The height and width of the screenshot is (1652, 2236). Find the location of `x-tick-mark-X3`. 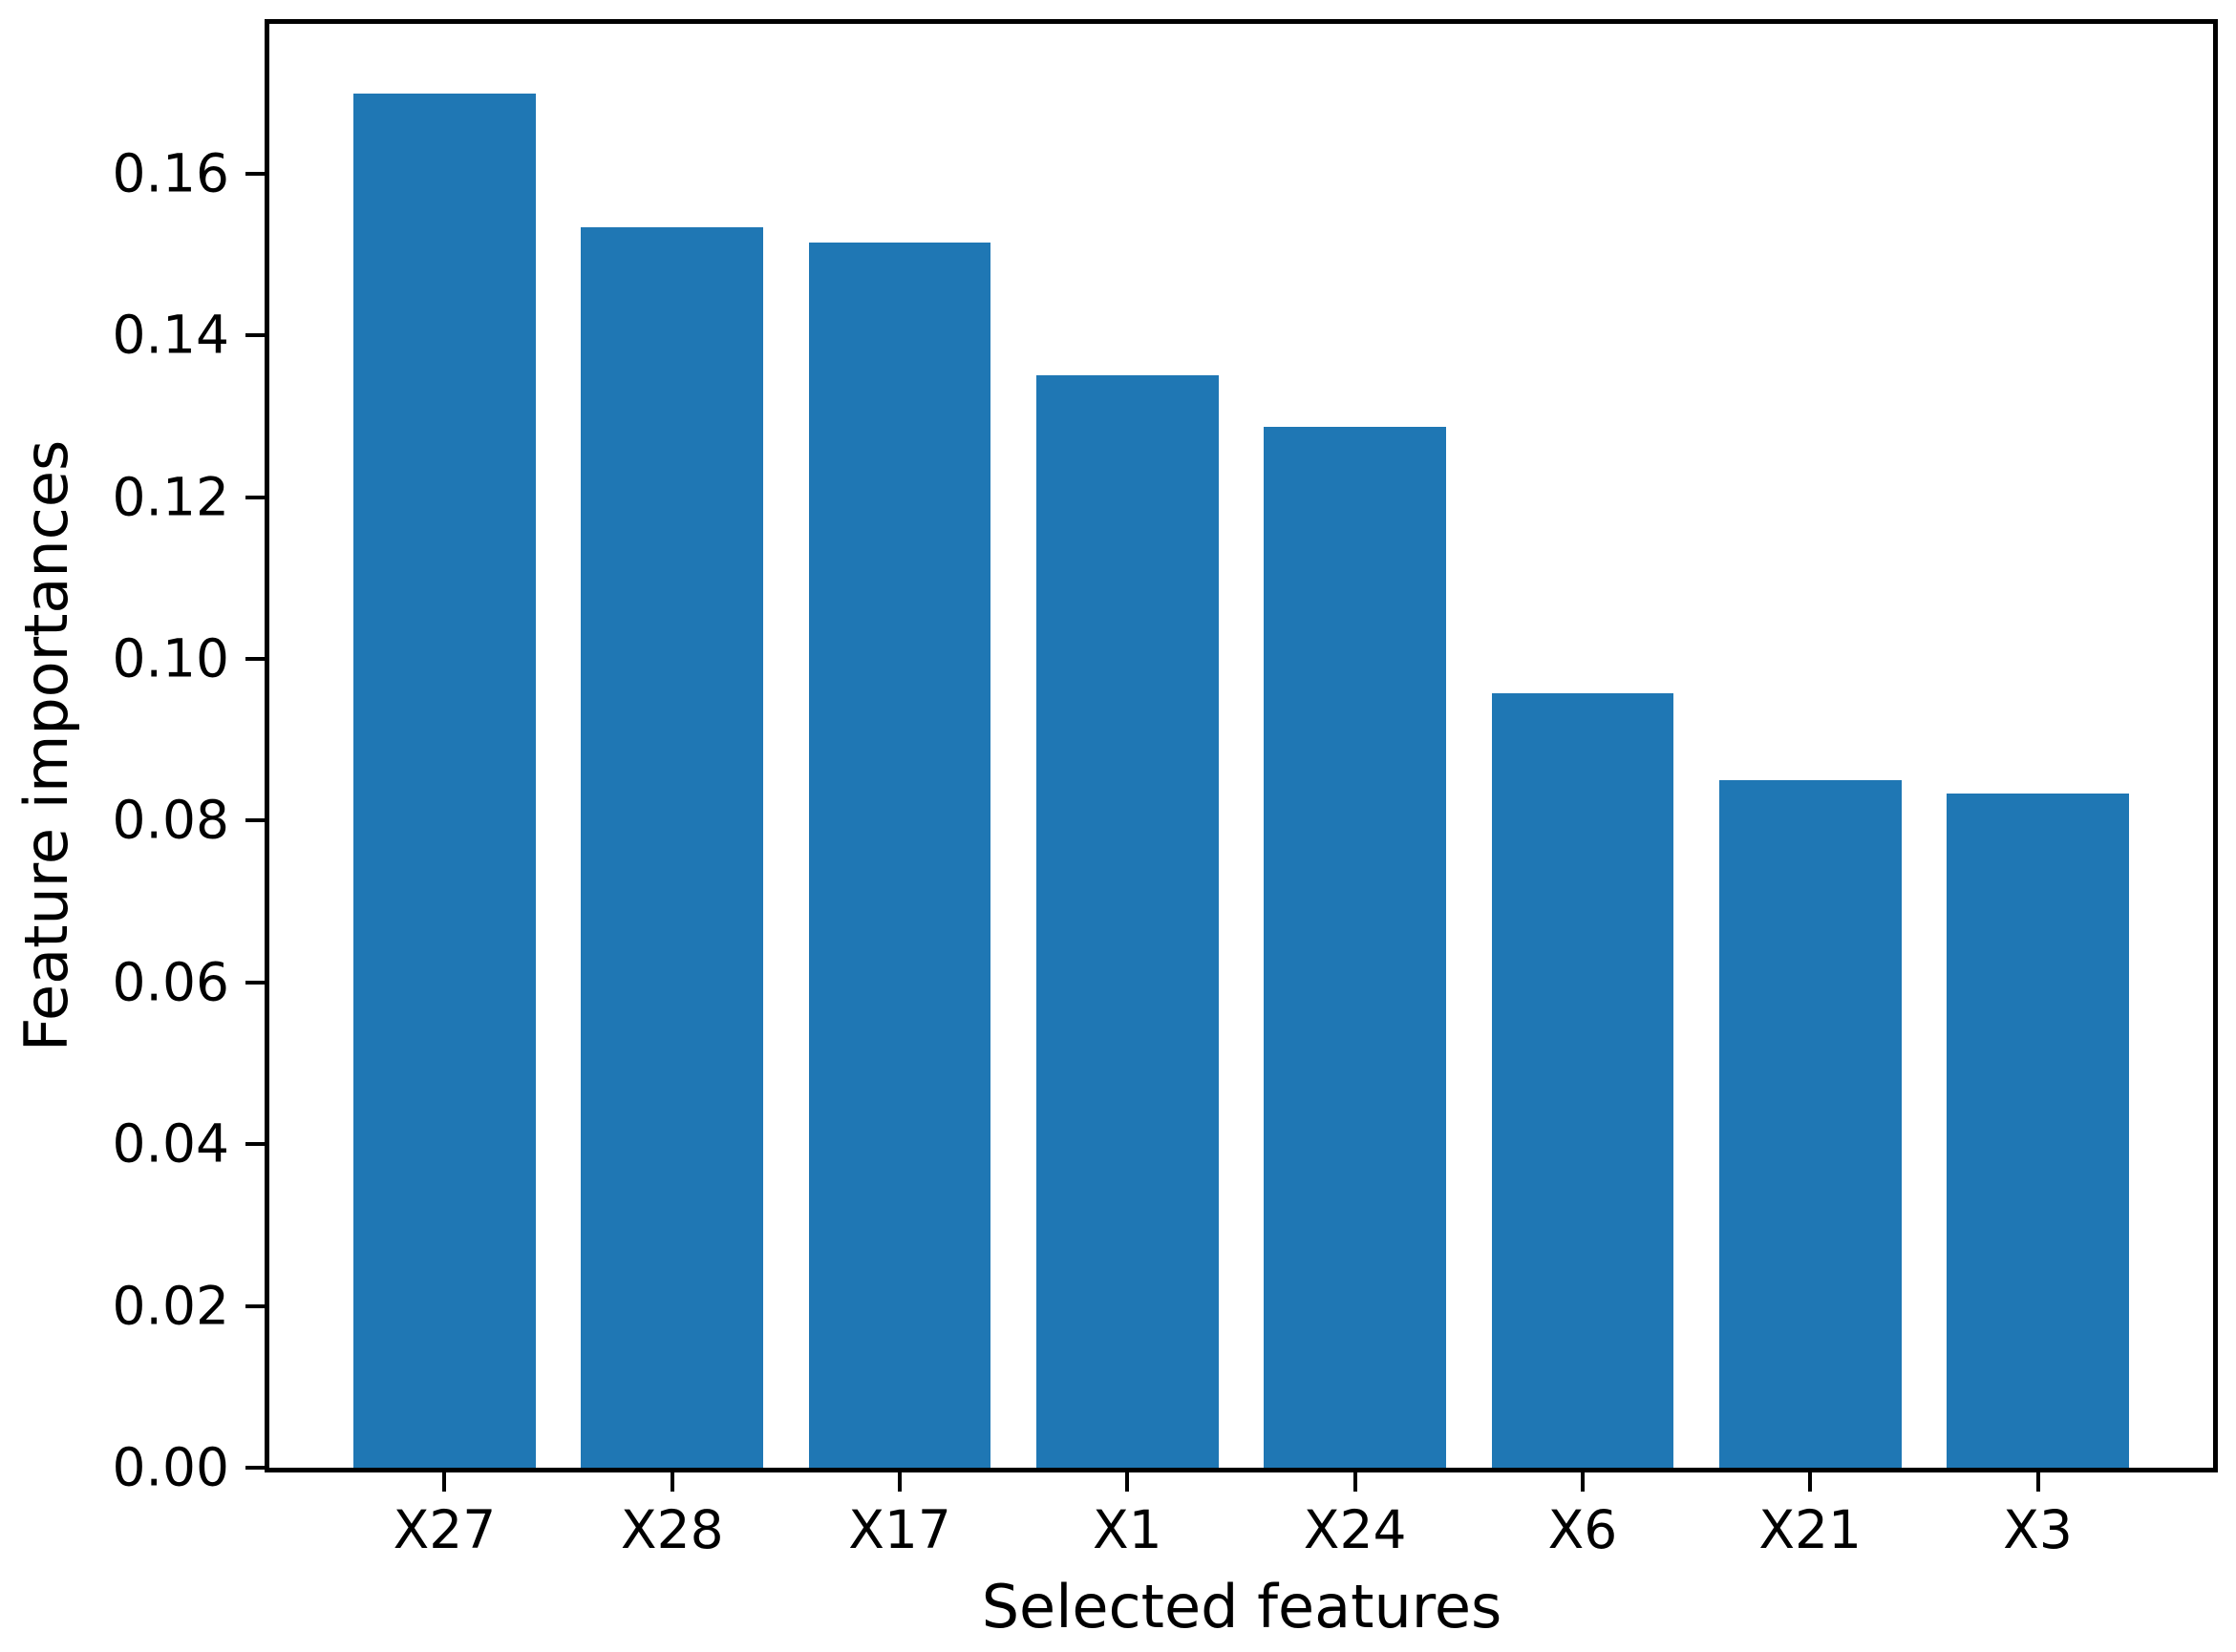

x-tick-mark-X3 is located at coordinates (2037, 1482).